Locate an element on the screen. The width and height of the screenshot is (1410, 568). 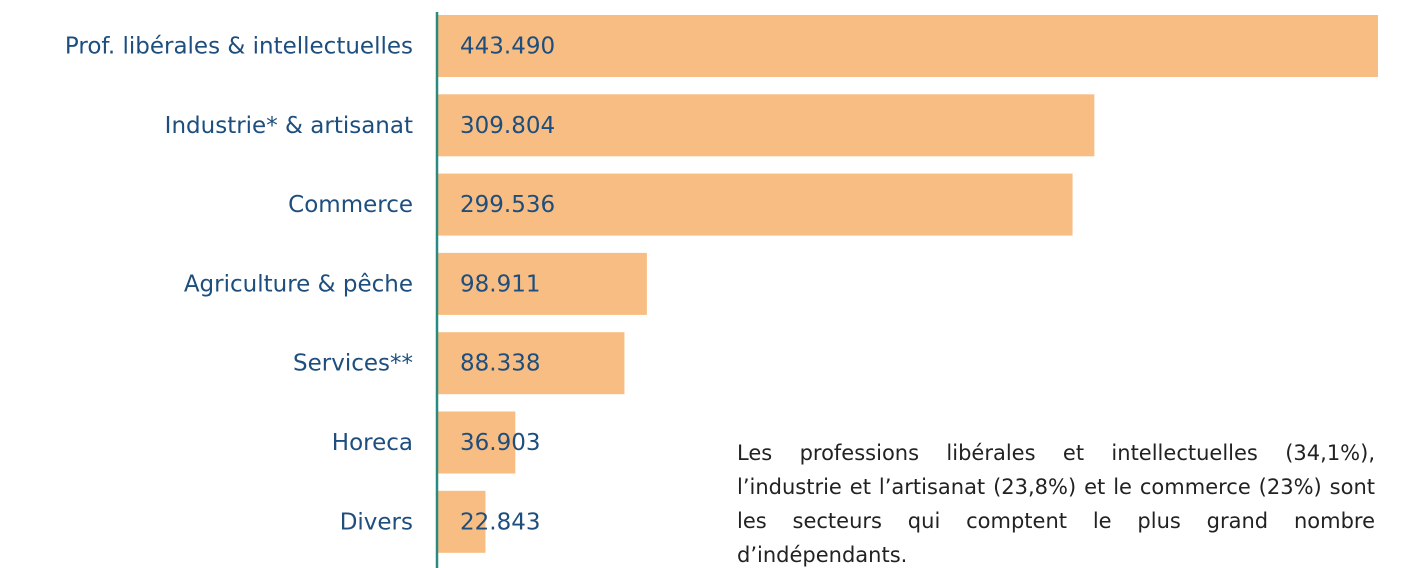
category-label: Horeca is located at coordinates (372, 443).